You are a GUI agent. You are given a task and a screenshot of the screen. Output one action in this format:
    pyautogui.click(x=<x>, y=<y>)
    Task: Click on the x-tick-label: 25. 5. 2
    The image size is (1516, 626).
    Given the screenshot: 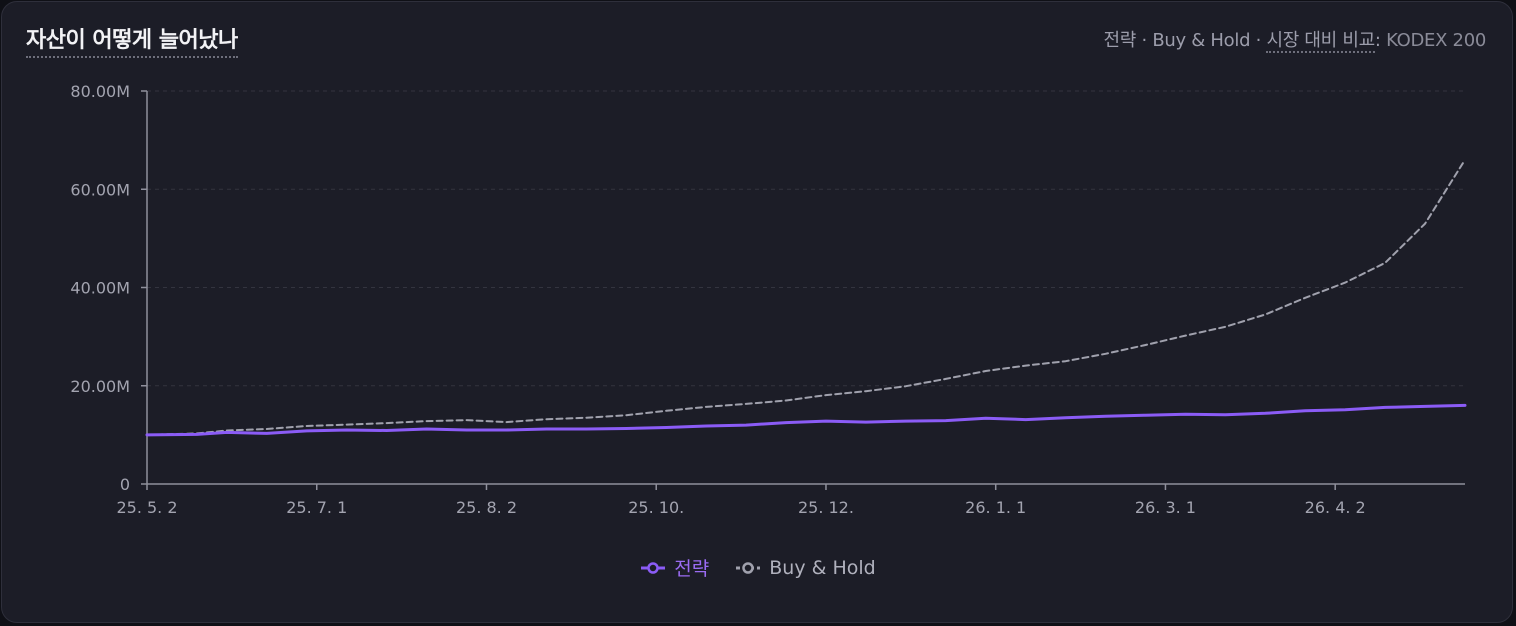 What is the action you would take?
    pyautogui.click(x=146, y=507)
    